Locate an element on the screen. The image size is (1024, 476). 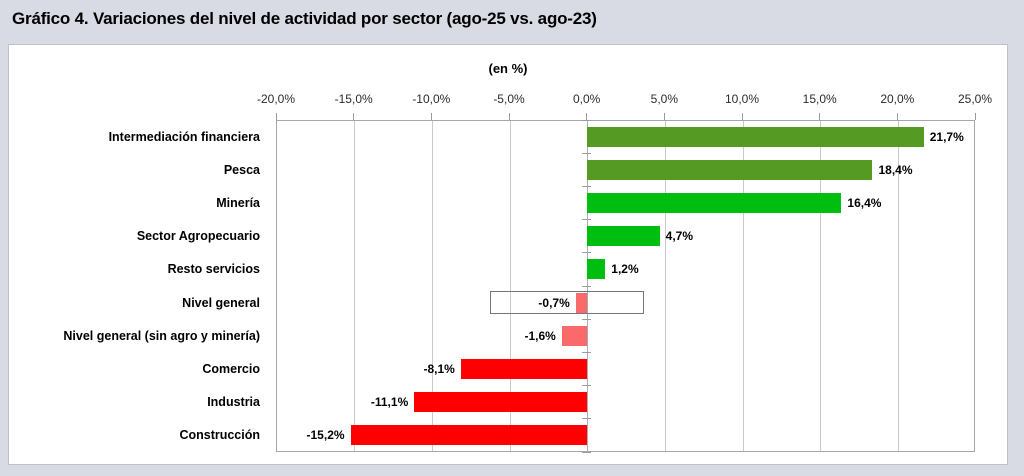
bar-sector-agropecuario is located at coordinates (623, 236).